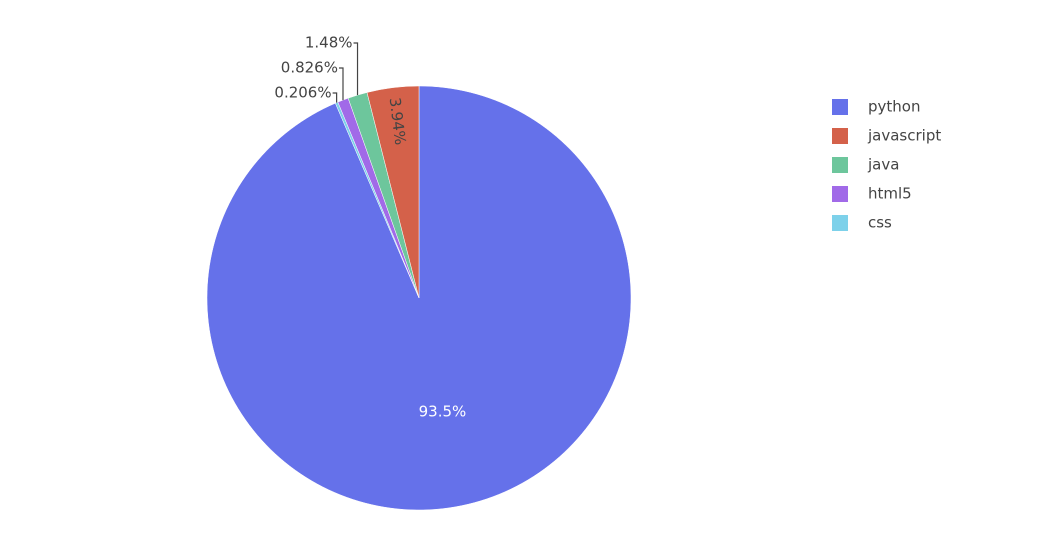 This screenshot has width=1048, height=538. I want to click on legend-label: html5, so click(890, 194).